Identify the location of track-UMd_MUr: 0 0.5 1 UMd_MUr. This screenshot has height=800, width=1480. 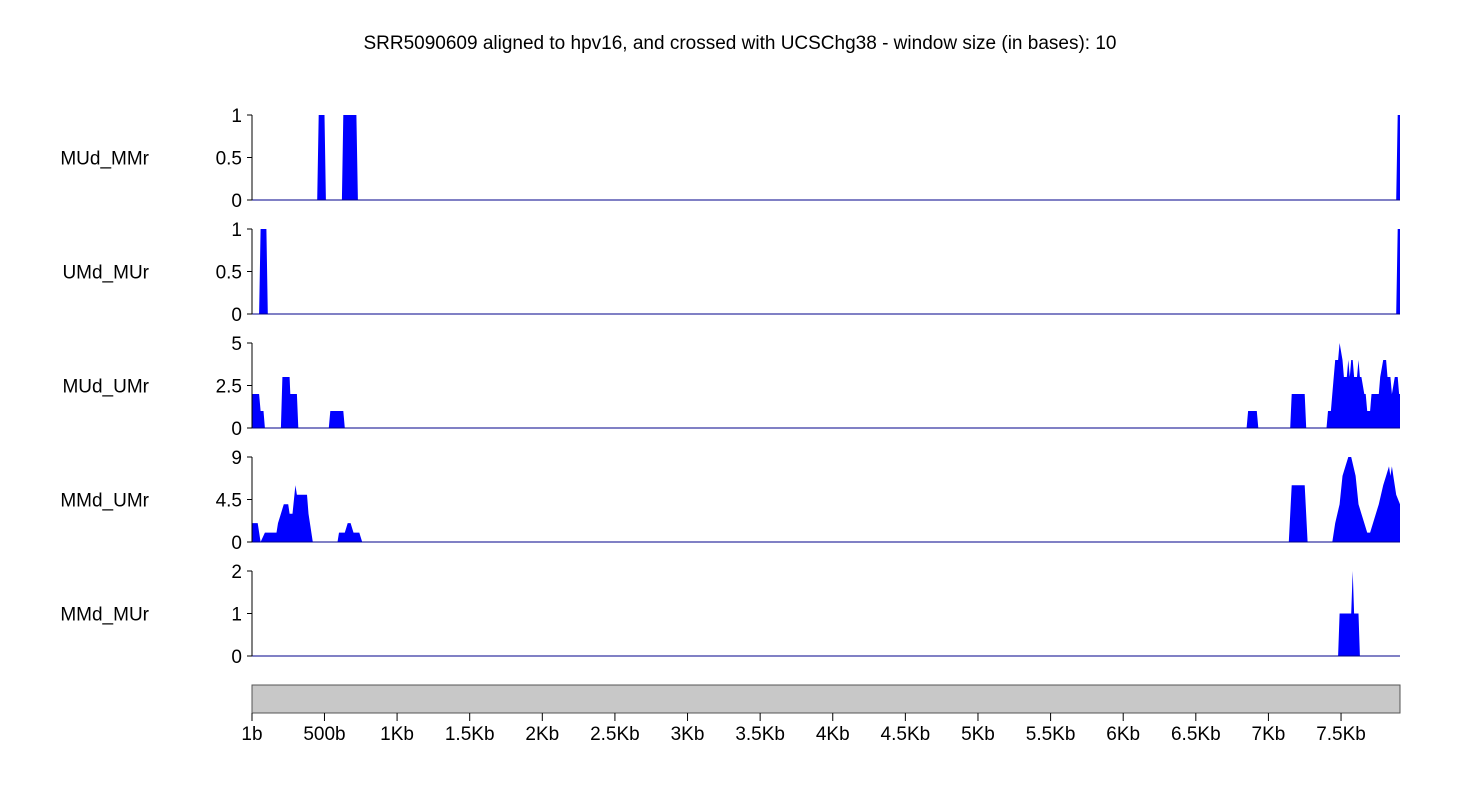
(731, 273).